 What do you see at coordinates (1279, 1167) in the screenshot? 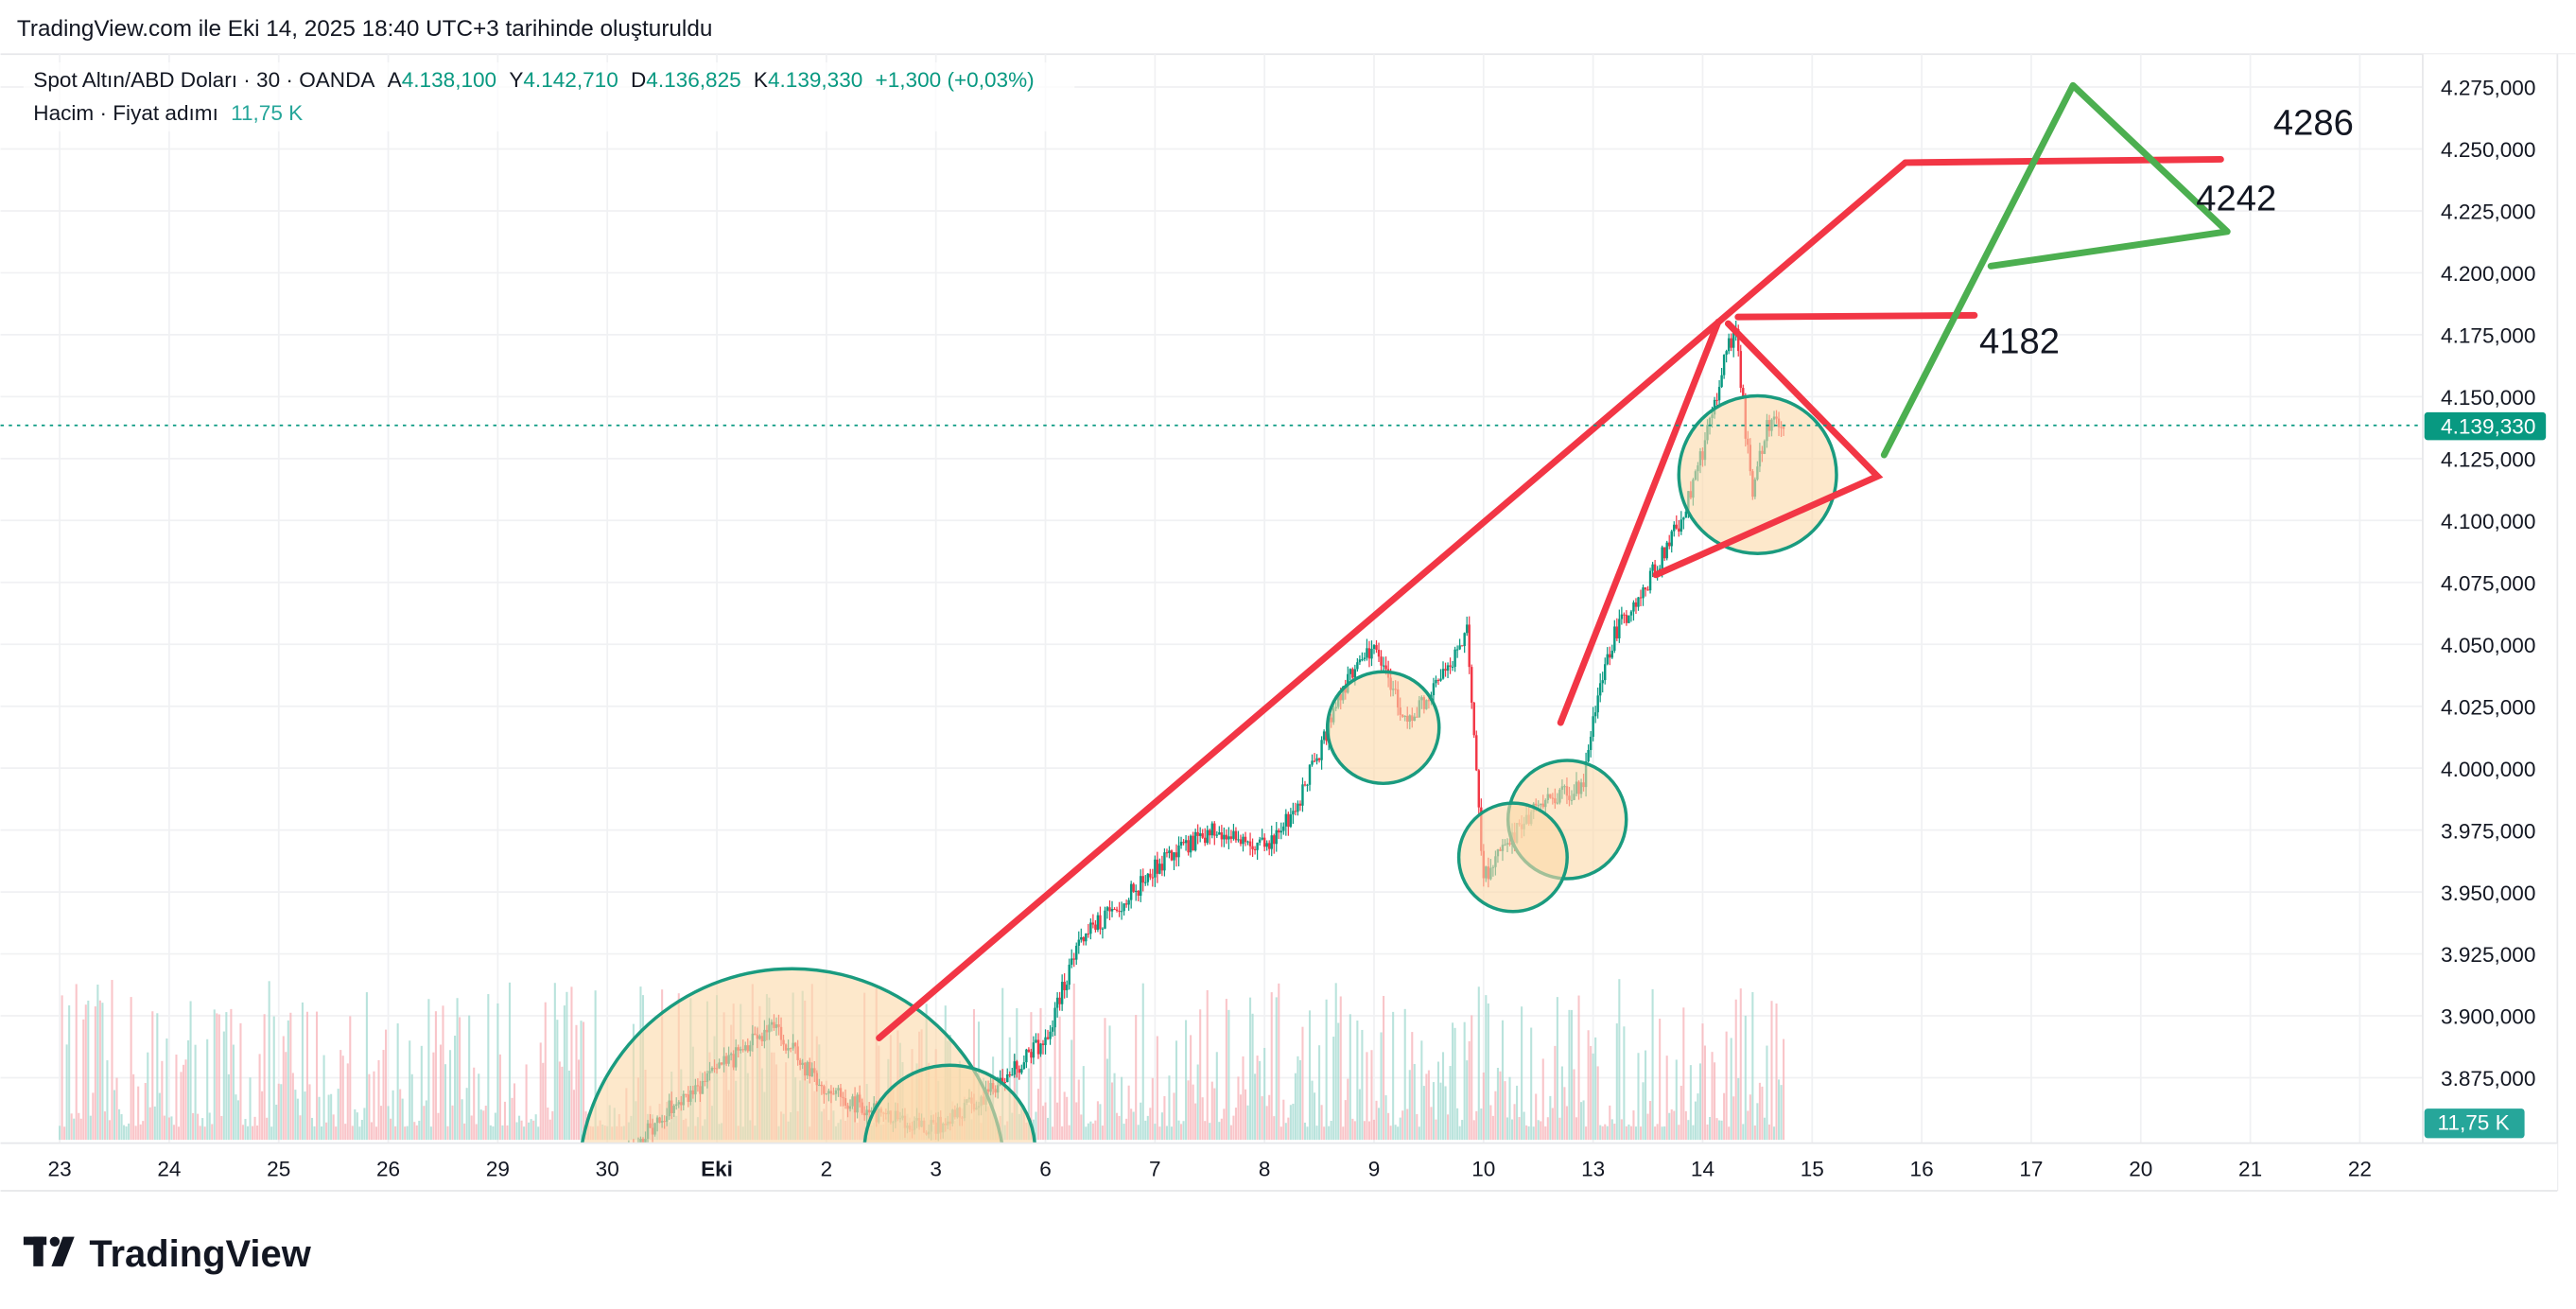
I see `time-axis` at bounding box center [1279, 1167].